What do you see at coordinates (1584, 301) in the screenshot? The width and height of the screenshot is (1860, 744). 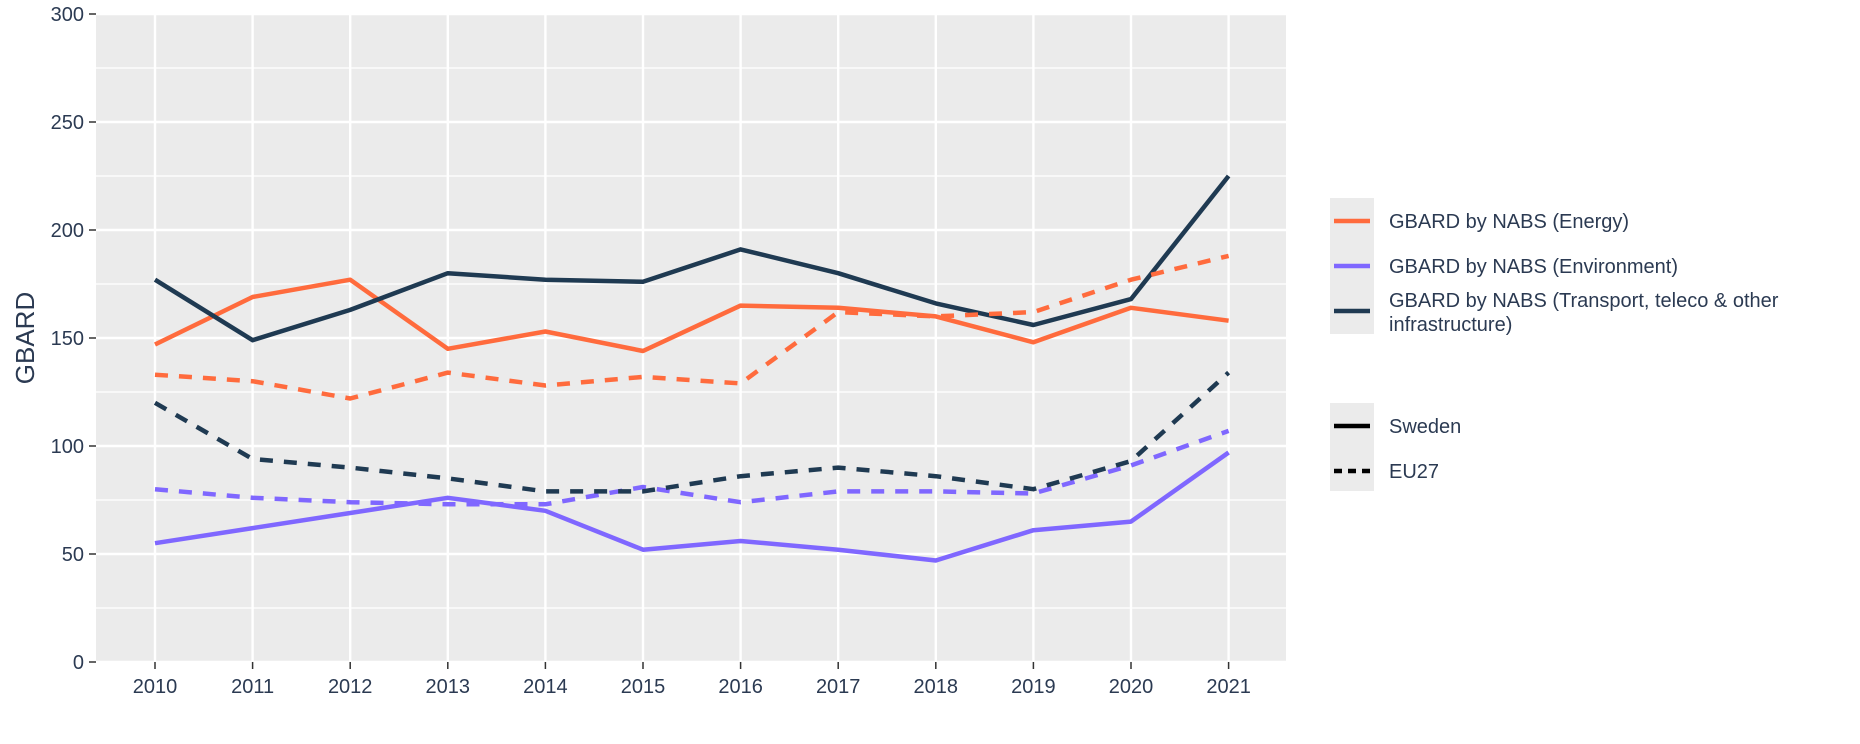 I see `legend-color-label: GBARD by NABS (Transport, teleco & other` at bounding box center [1584, 301].